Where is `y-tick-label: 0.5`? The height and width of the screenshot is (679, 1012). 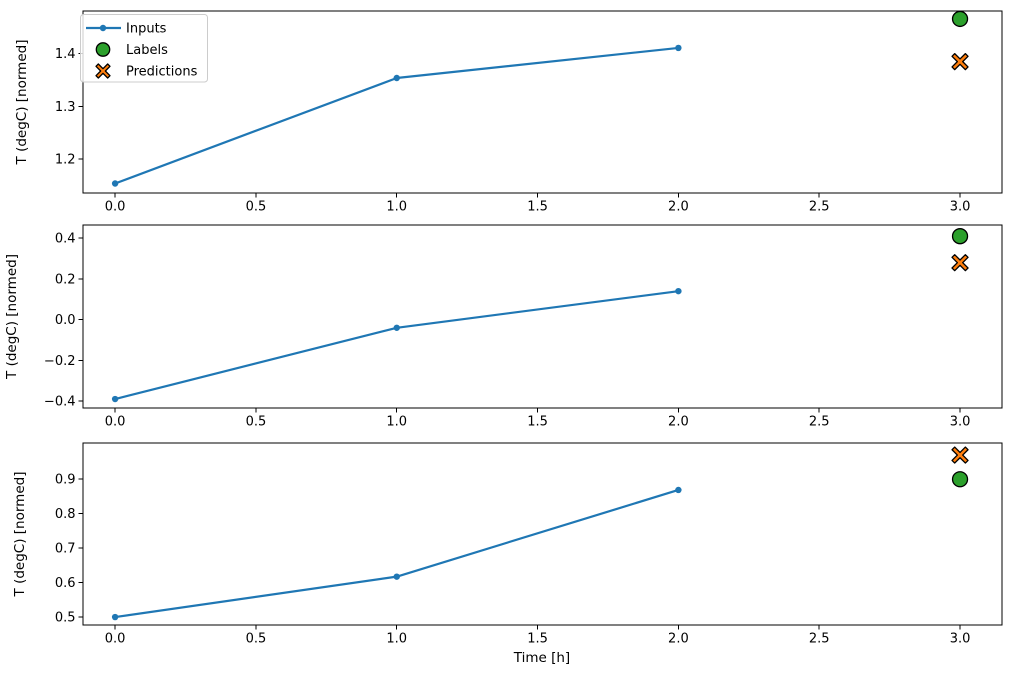 y-tick-label: 0.5 is located at coordinates (65, 618).